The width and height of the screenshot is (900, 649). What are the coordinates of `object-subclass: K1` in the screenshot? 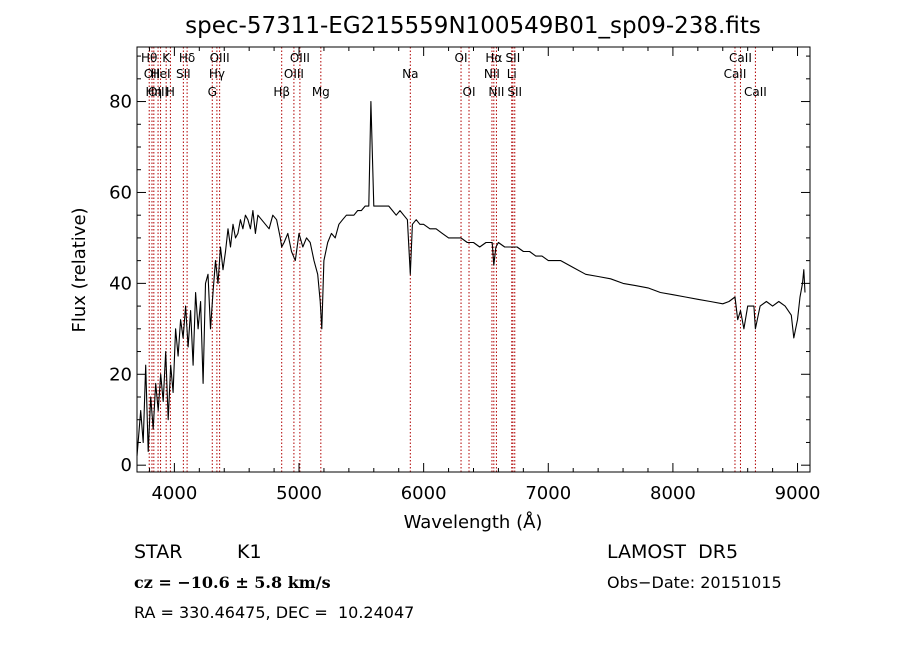 It's located at (249, 552).